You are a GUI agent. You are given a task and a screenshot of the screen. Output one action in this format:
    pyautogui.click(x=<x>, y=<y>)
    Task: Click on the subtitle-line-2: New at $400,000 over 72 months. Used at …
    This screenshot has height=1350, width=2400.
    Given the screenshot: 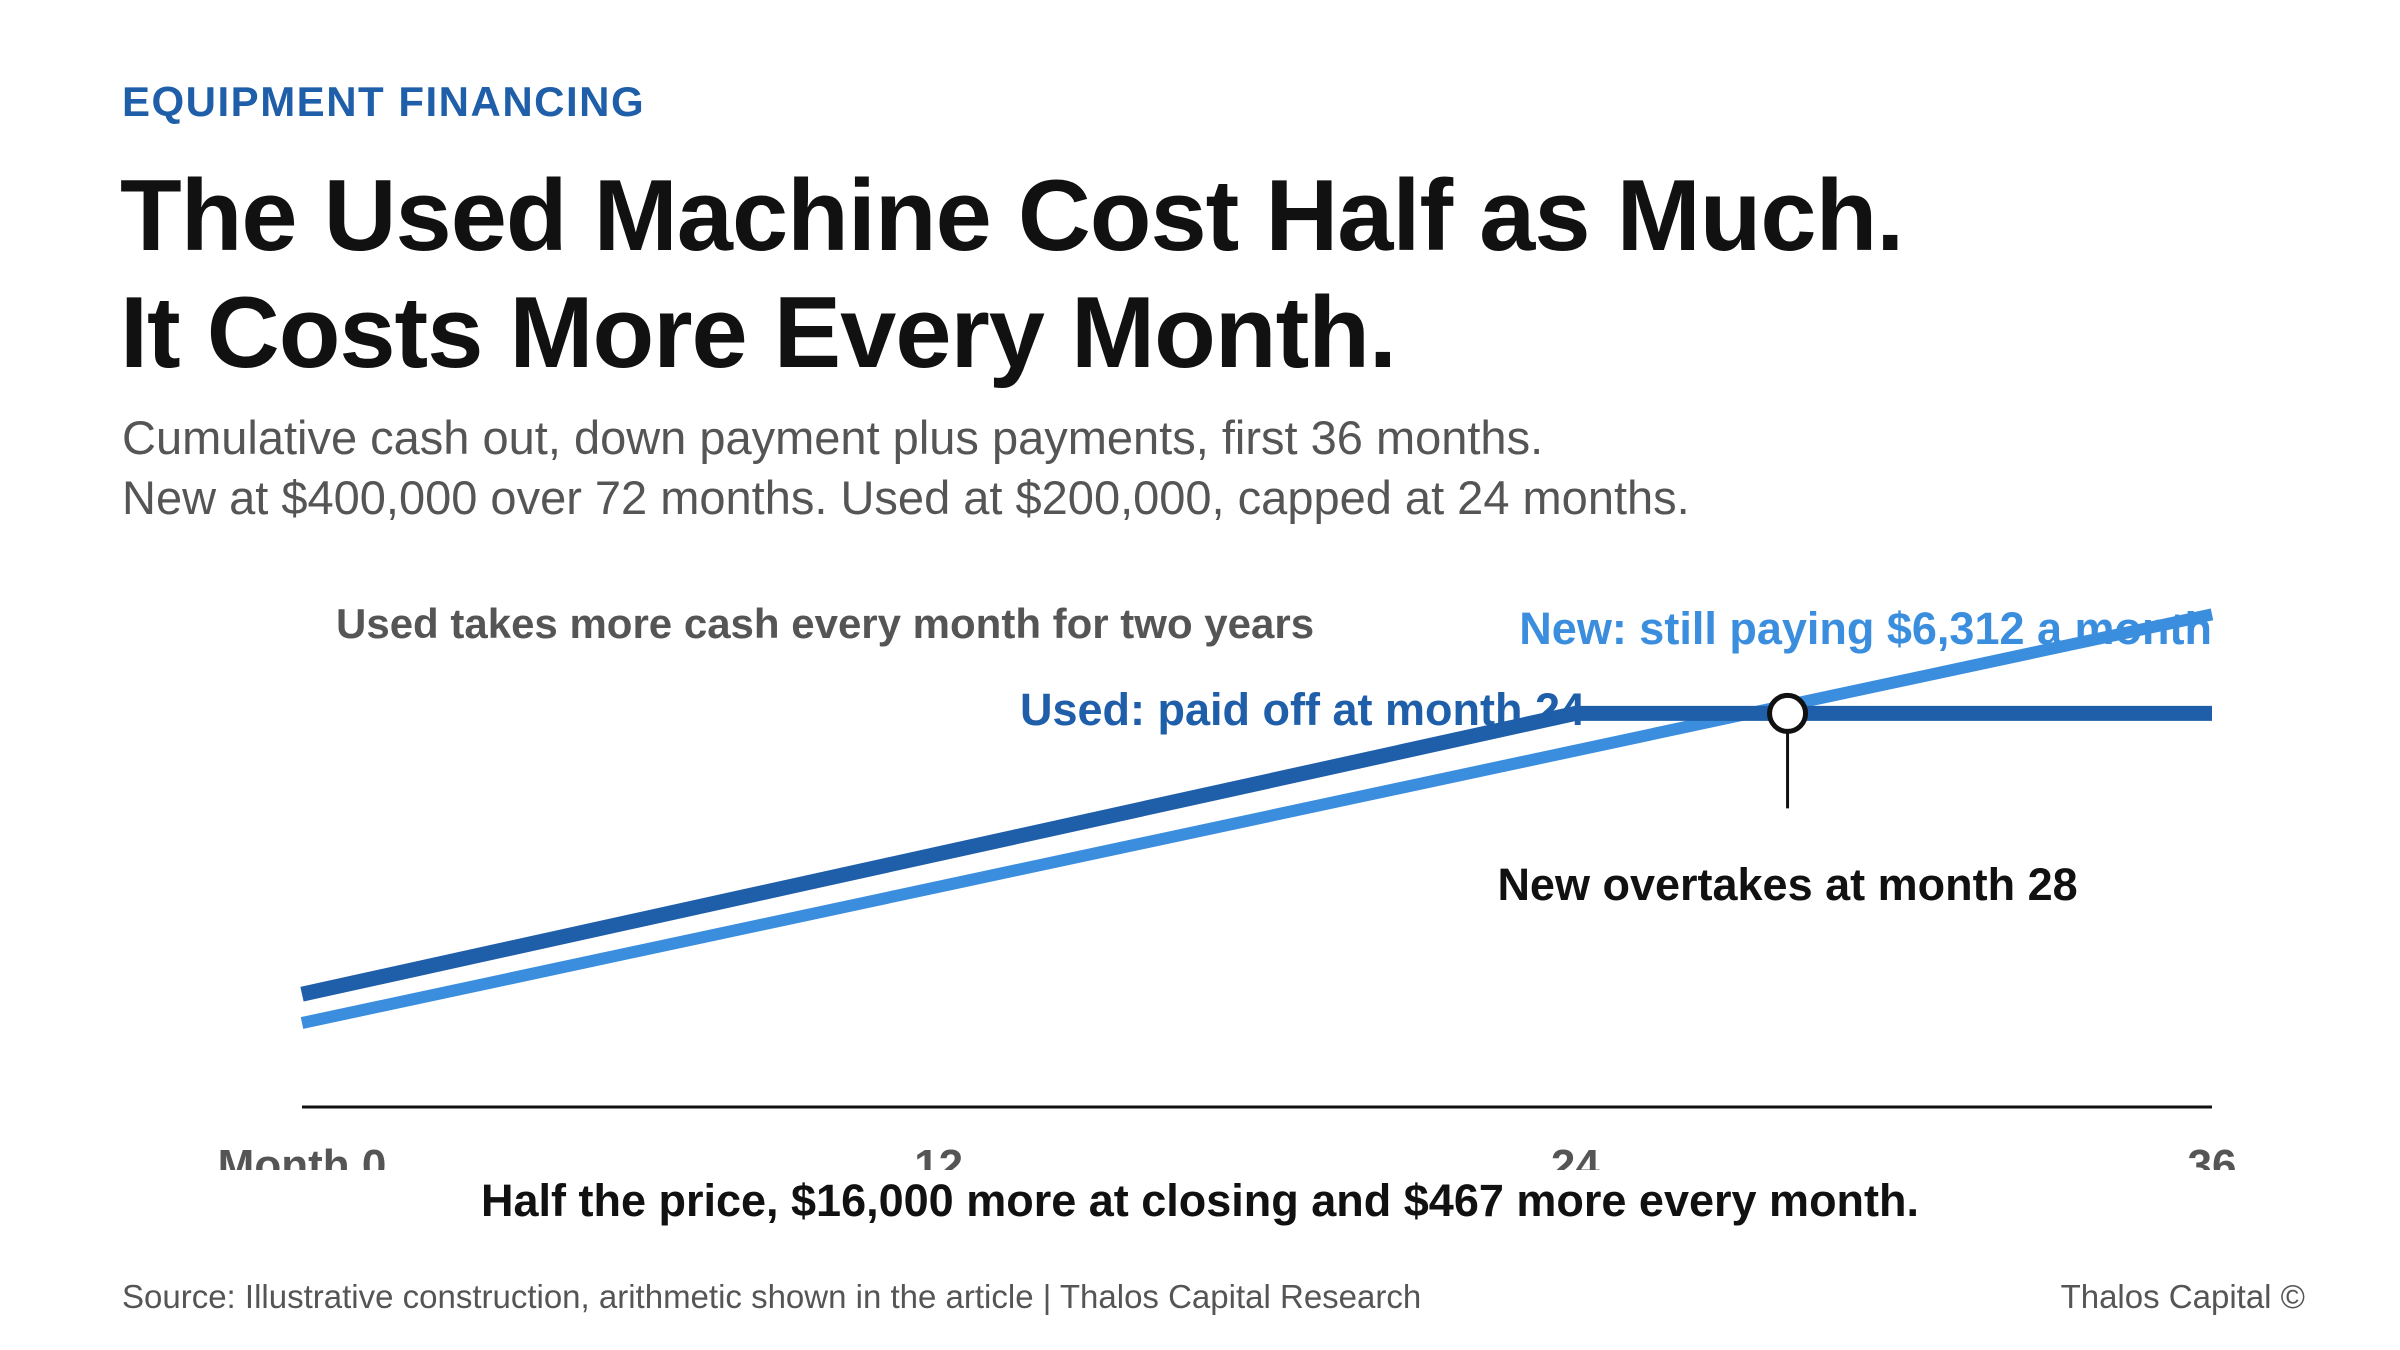 What is the action you would take?
    pyautogui.click(x=906, y=497)
    